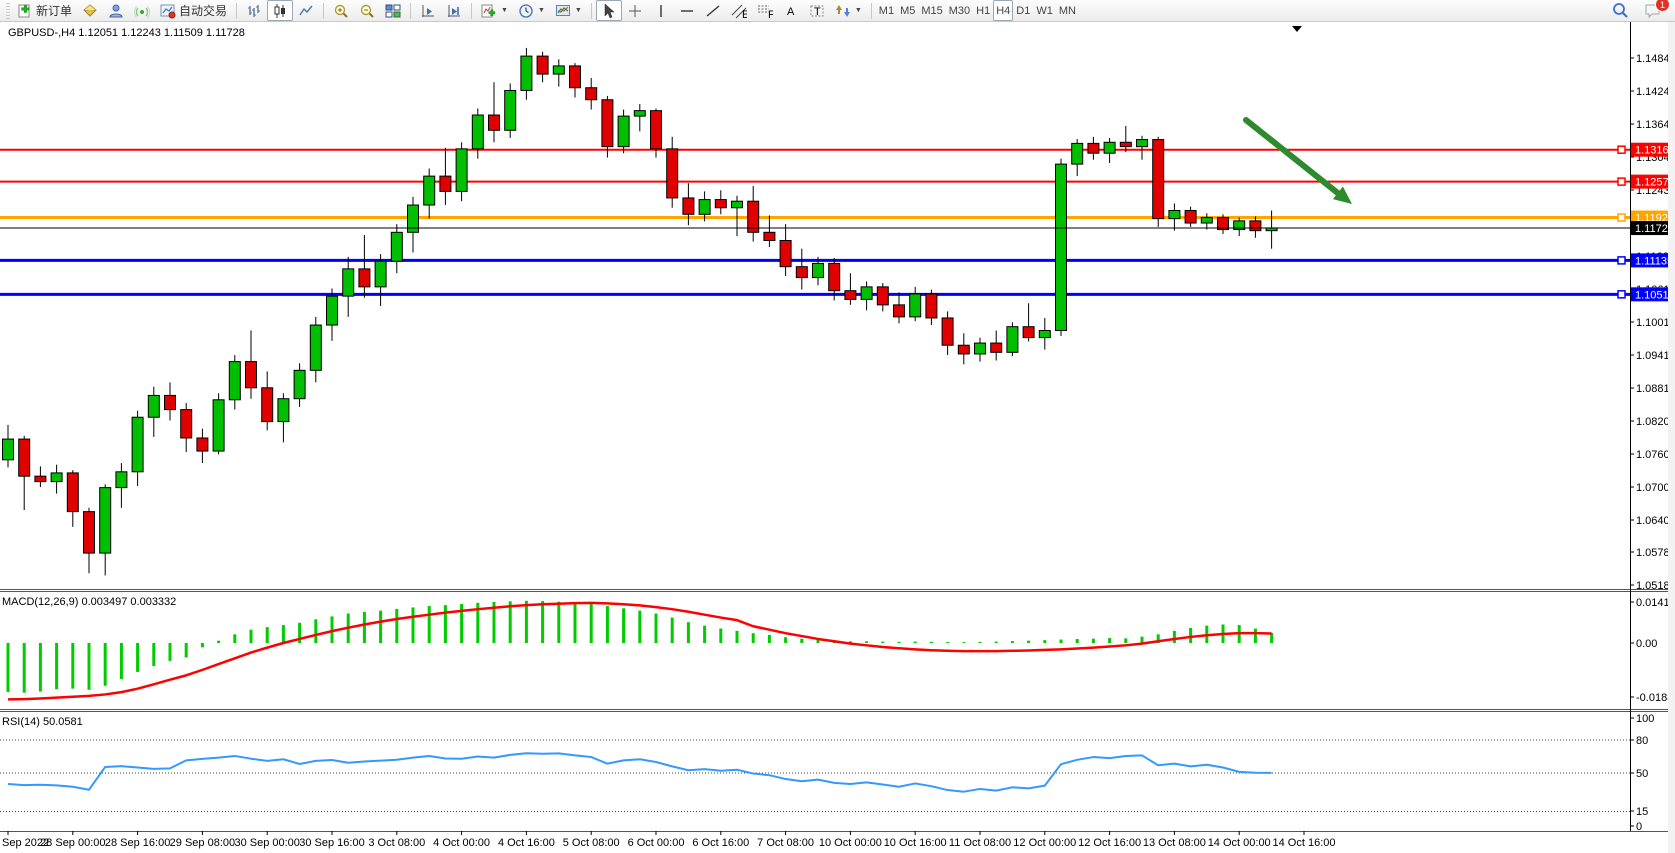  I want to click on timeframe-button-M5: M5, so click(908, 10).